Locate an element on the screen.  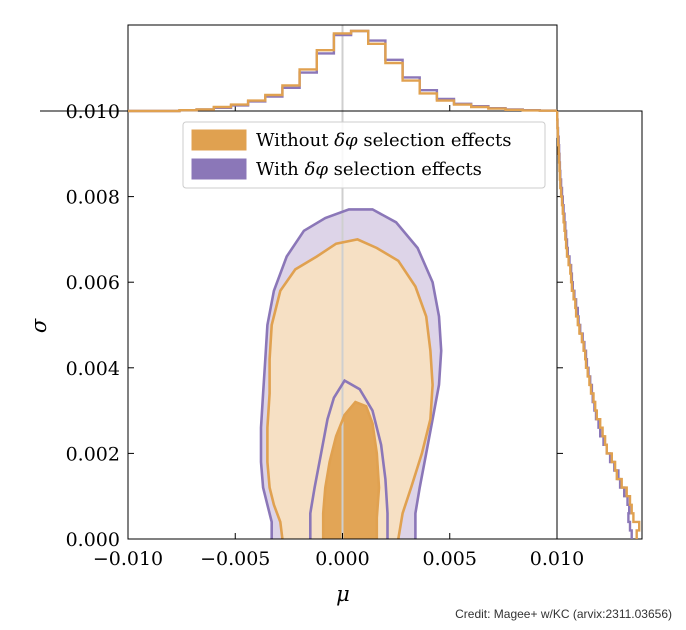
y-tick-labels: 0.000 0.002 0.004 0.006 0.008 0.010 is located at coordinates (93, 326).